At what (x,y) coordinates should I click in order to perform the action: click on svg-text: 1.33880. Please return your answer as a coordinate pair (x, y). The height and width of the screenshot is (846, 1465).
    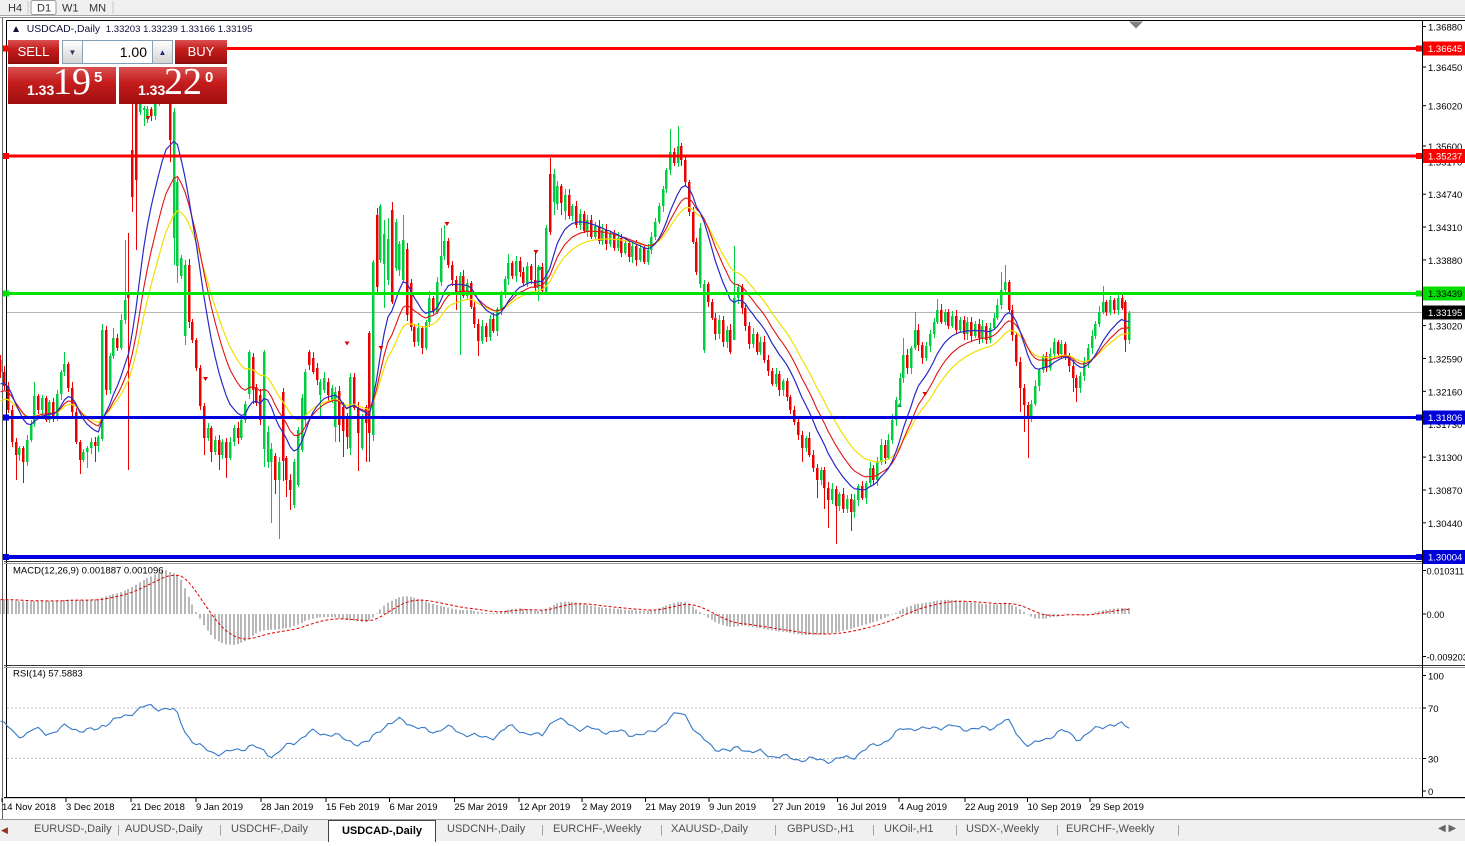
    Looking at the image, I should click on (1445, 261).